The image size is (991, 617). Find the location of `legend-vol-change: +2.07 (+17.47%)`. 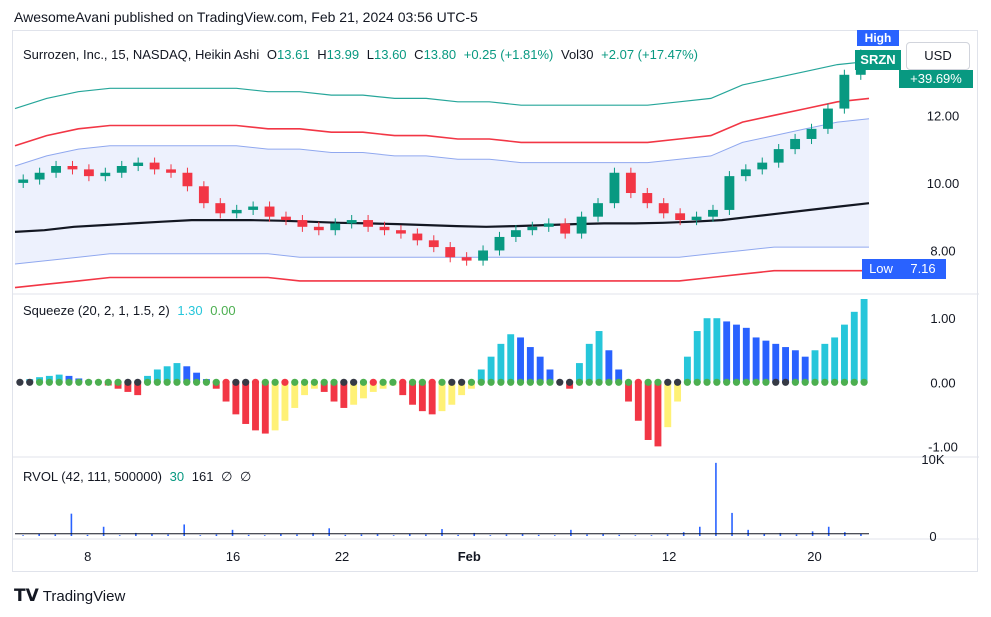

legend-vol-change: +2.07 (+17.47%) is located at coordinates (650, 54).